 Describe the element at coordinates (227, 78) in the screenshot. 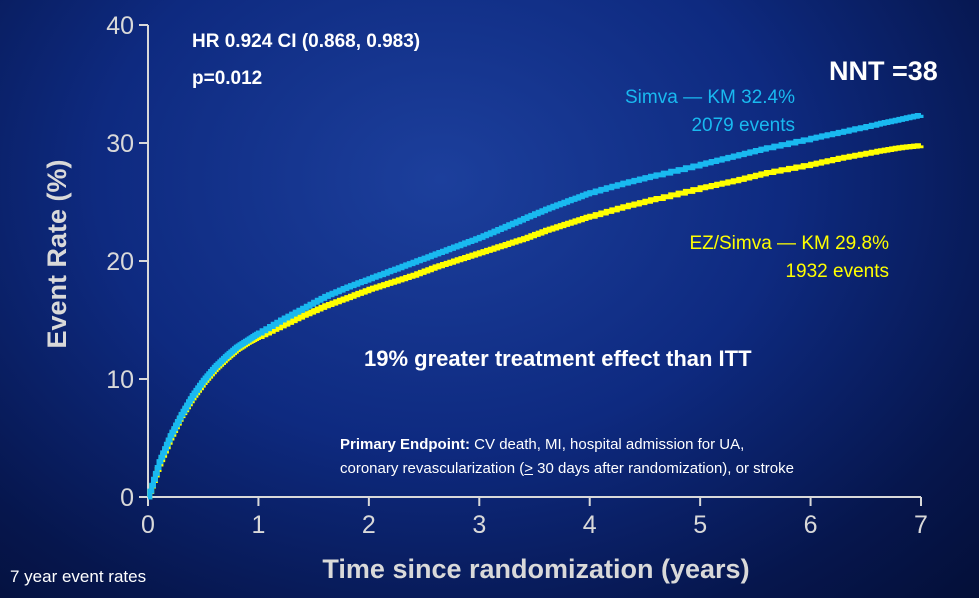

I see `p-value-text: p=0.012` at that location.